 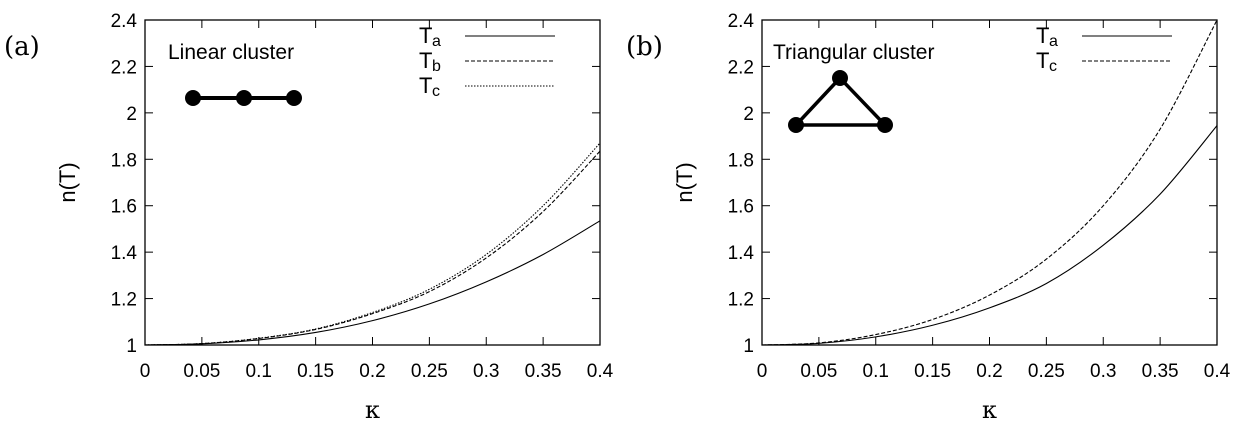 I want to click on cluster-bond, so click(x=840, y=101).